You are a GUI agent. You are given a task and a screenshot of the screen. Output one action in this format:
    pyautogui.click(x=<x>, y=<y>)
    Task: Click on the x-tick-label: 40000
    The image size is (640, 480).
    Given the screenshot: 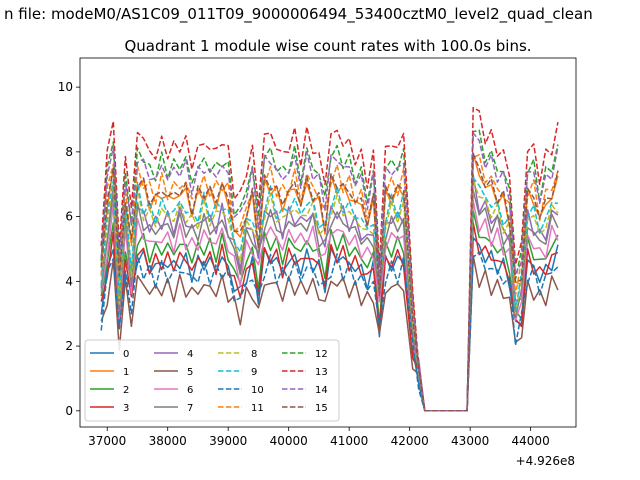 What is the action you would take?
    pyautogui.click(x=289, y=441)
    